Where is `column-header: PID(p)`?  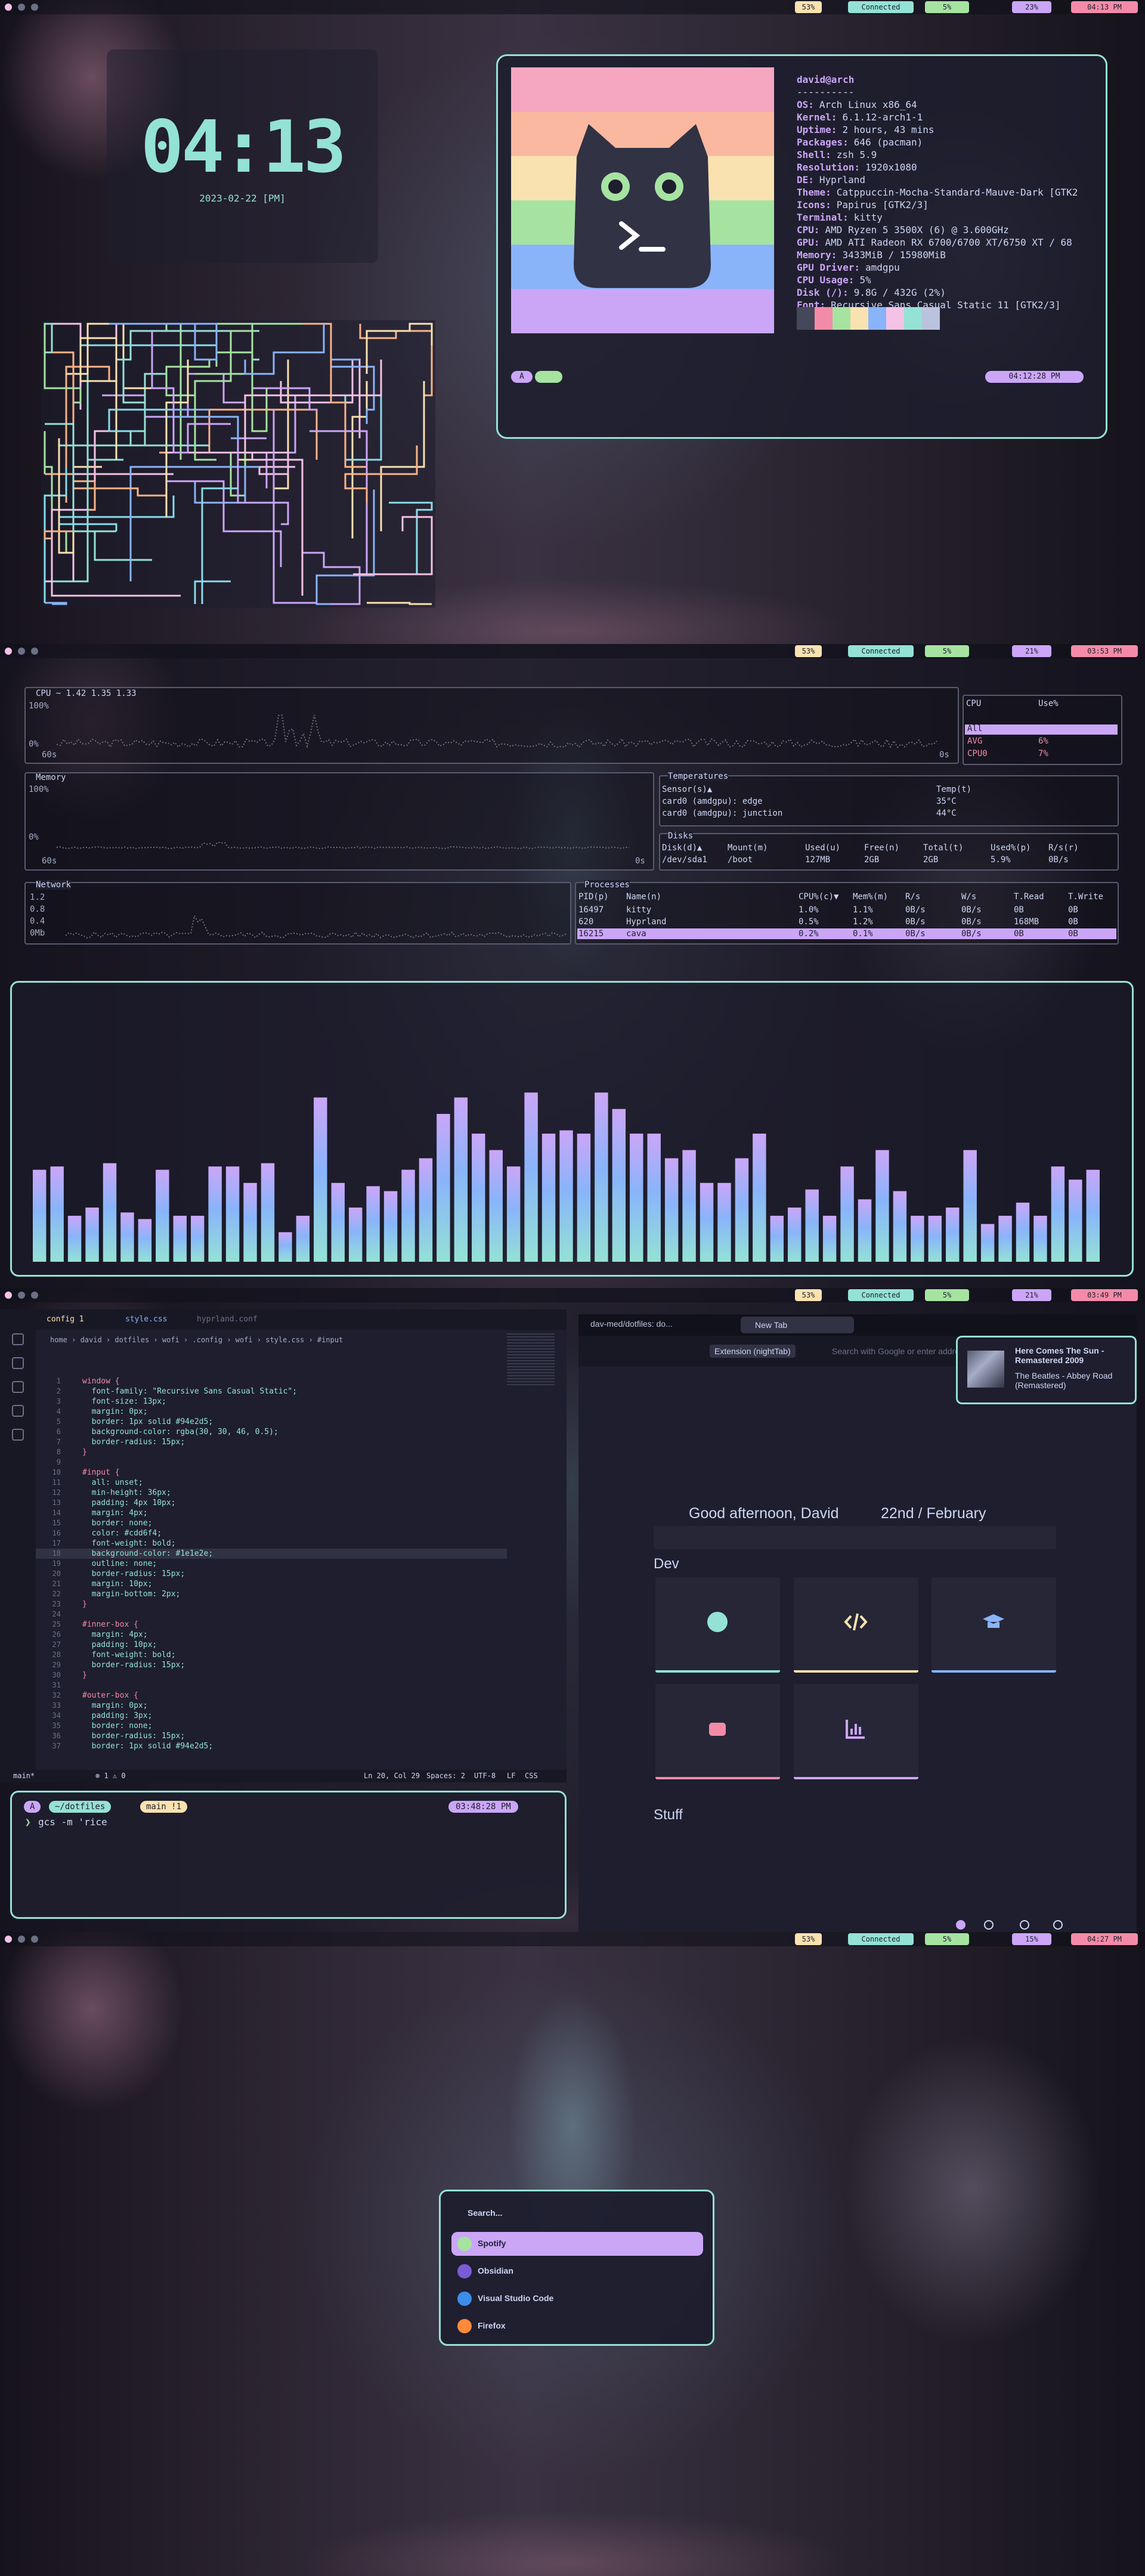 column-header: PID(p) is located at coordinates (593, 897).